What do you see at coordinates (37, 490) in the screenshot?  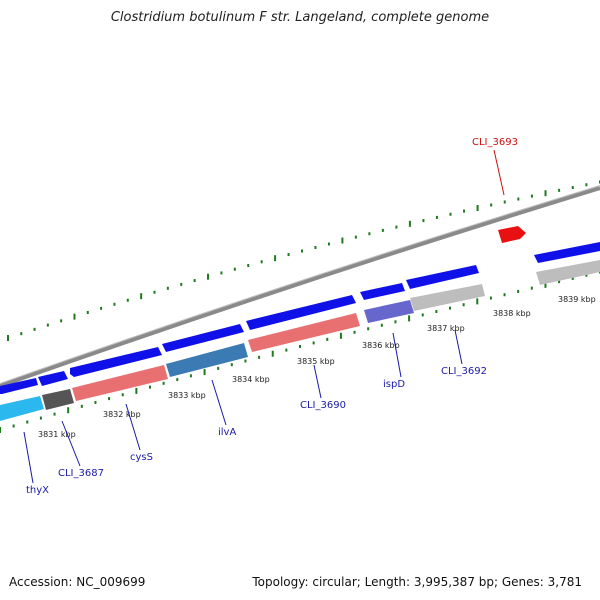 I see `gene-label: thyX` at bounding box center [37, 490].